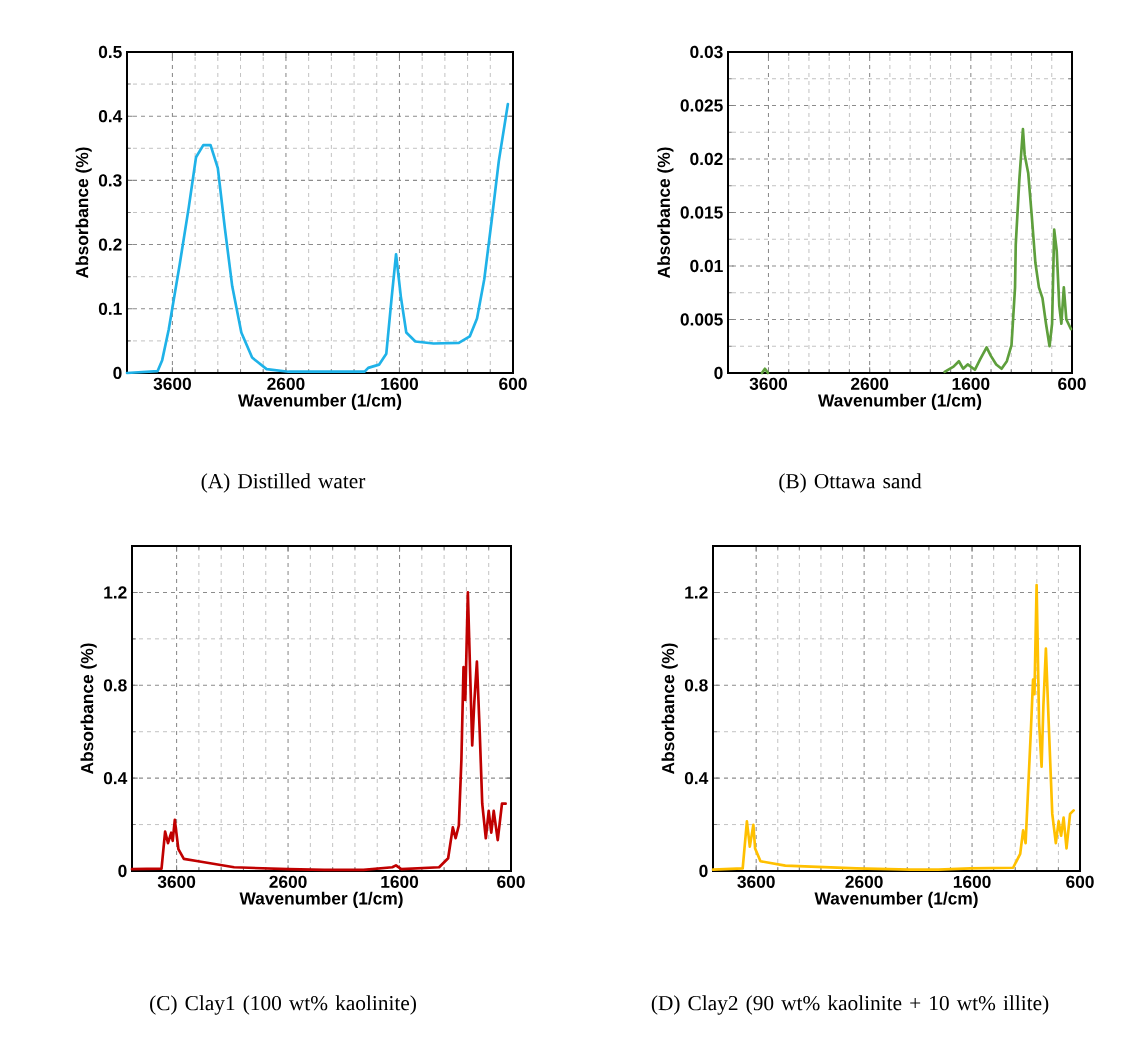 The image size is (1134, 1040). I want to click on y-tick-label: 0.2, so click(110, 244).